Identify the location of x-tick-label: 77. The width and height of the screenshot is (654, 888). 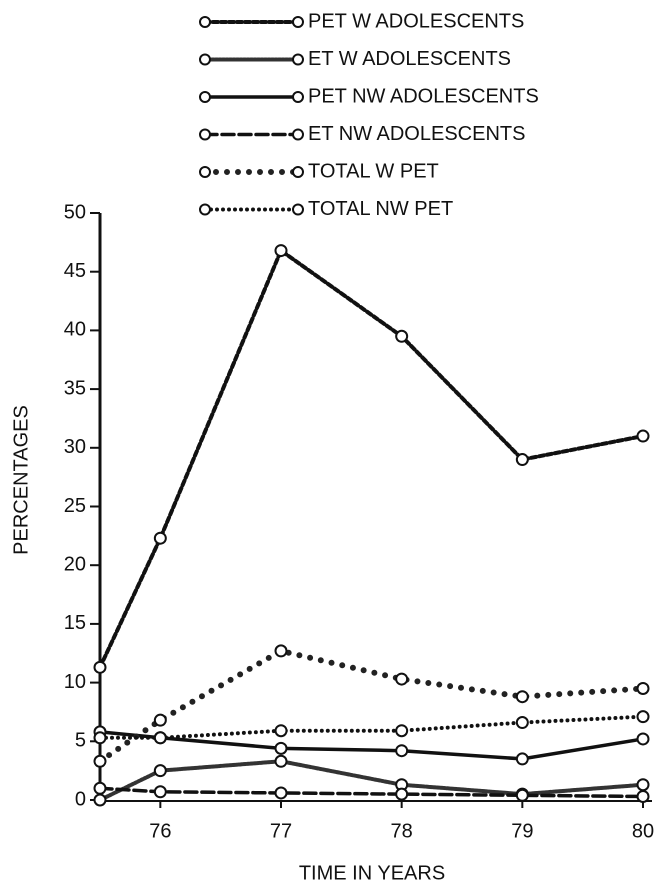
(281, 831).